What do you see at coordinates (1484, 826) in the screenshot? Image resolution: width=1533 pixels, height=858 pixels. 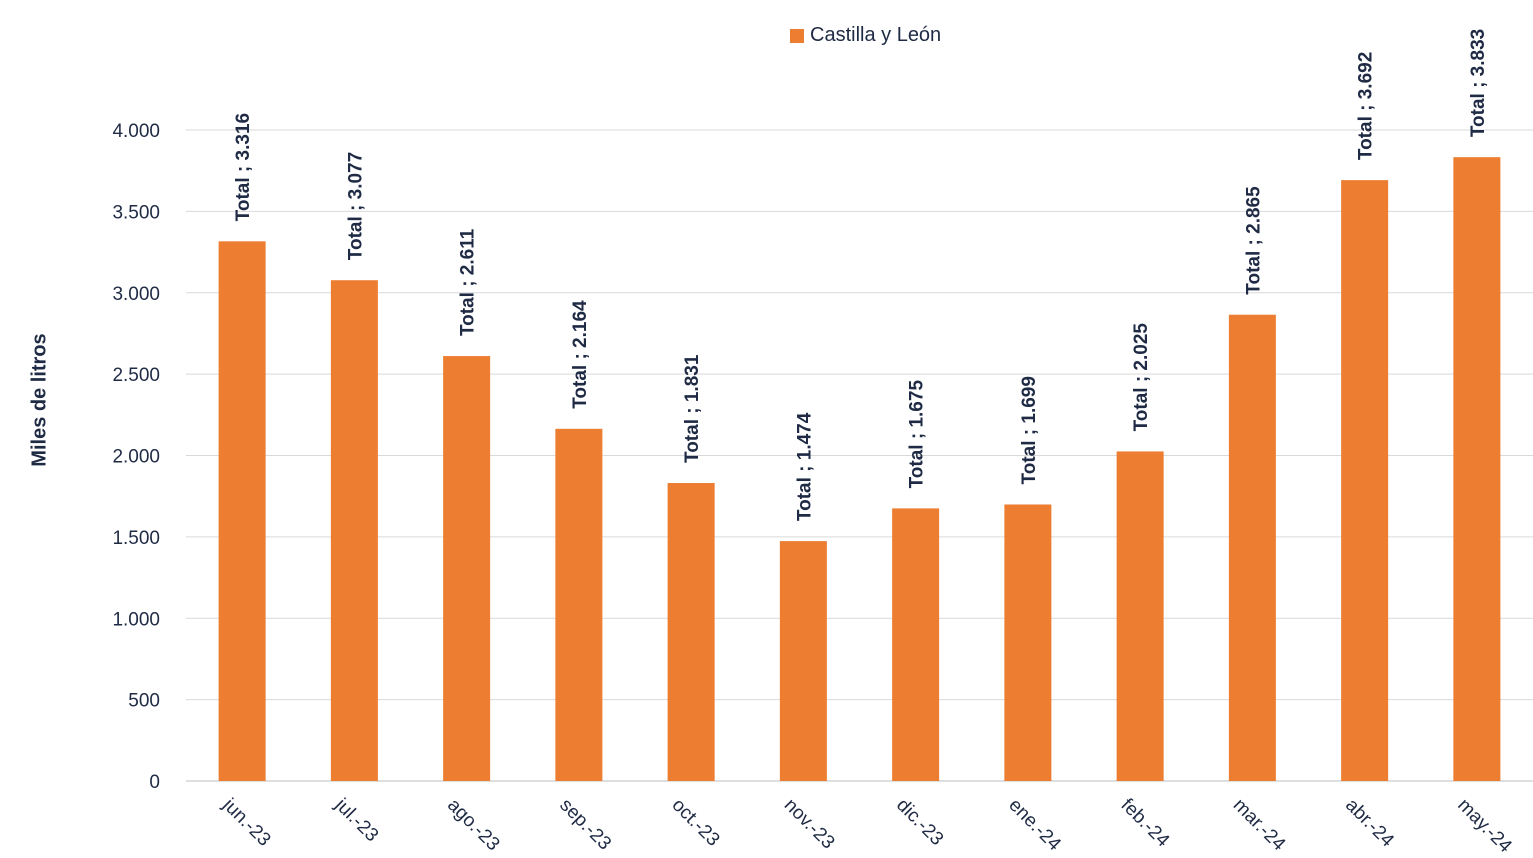 I see `x-tick-label: may.-24` at bounding box center [1484, 826].